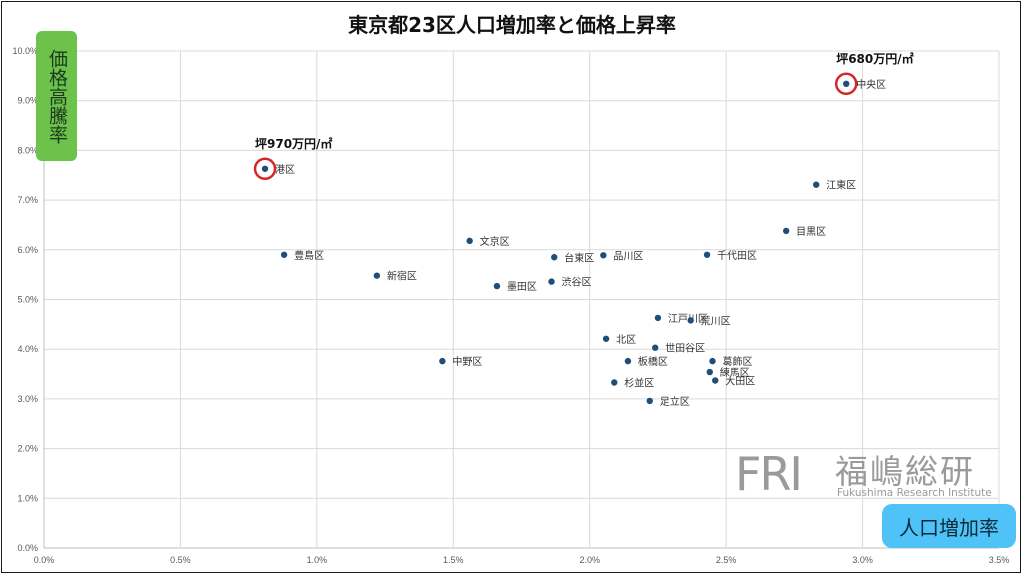  I want to click on point-label: 葛飾区, so click(738, 361).